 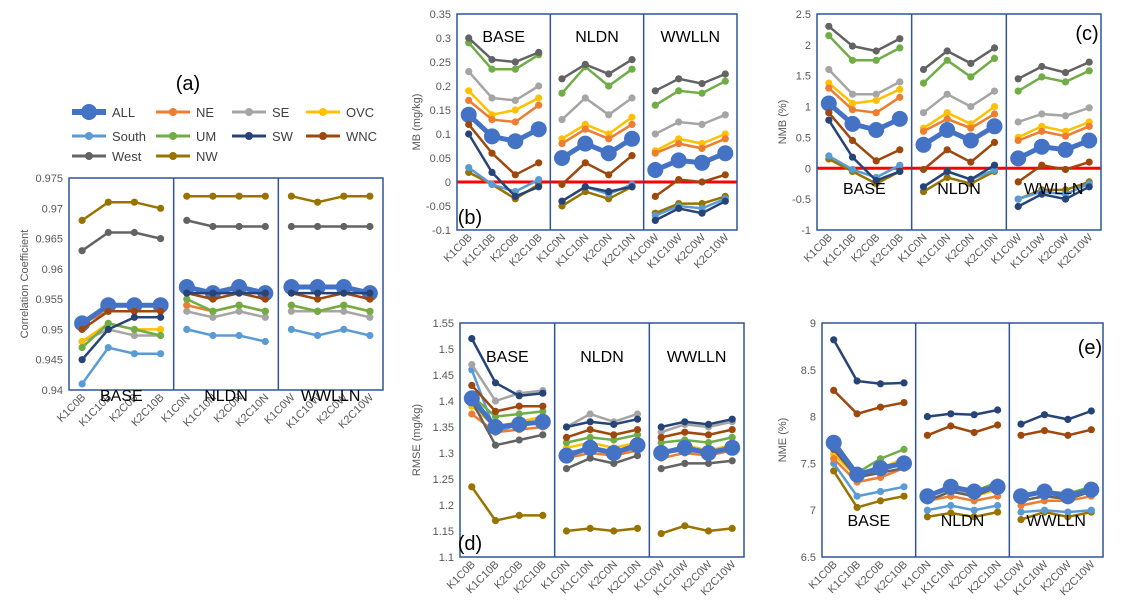 What do you see at coordinates (226, 235) in the screenshot?
I see `series-west` at bounding box center [226, 235].